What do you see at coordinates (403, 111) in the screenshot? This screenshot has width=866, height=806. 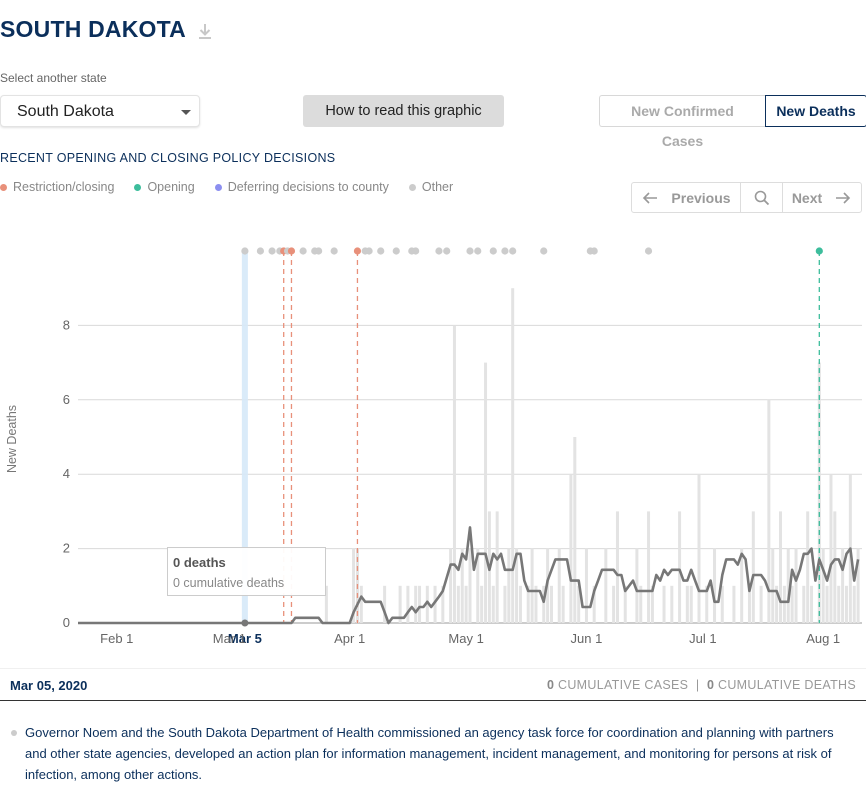 I see `how-to-read-button: How to read this graphic` at bounding box center [403, 111].